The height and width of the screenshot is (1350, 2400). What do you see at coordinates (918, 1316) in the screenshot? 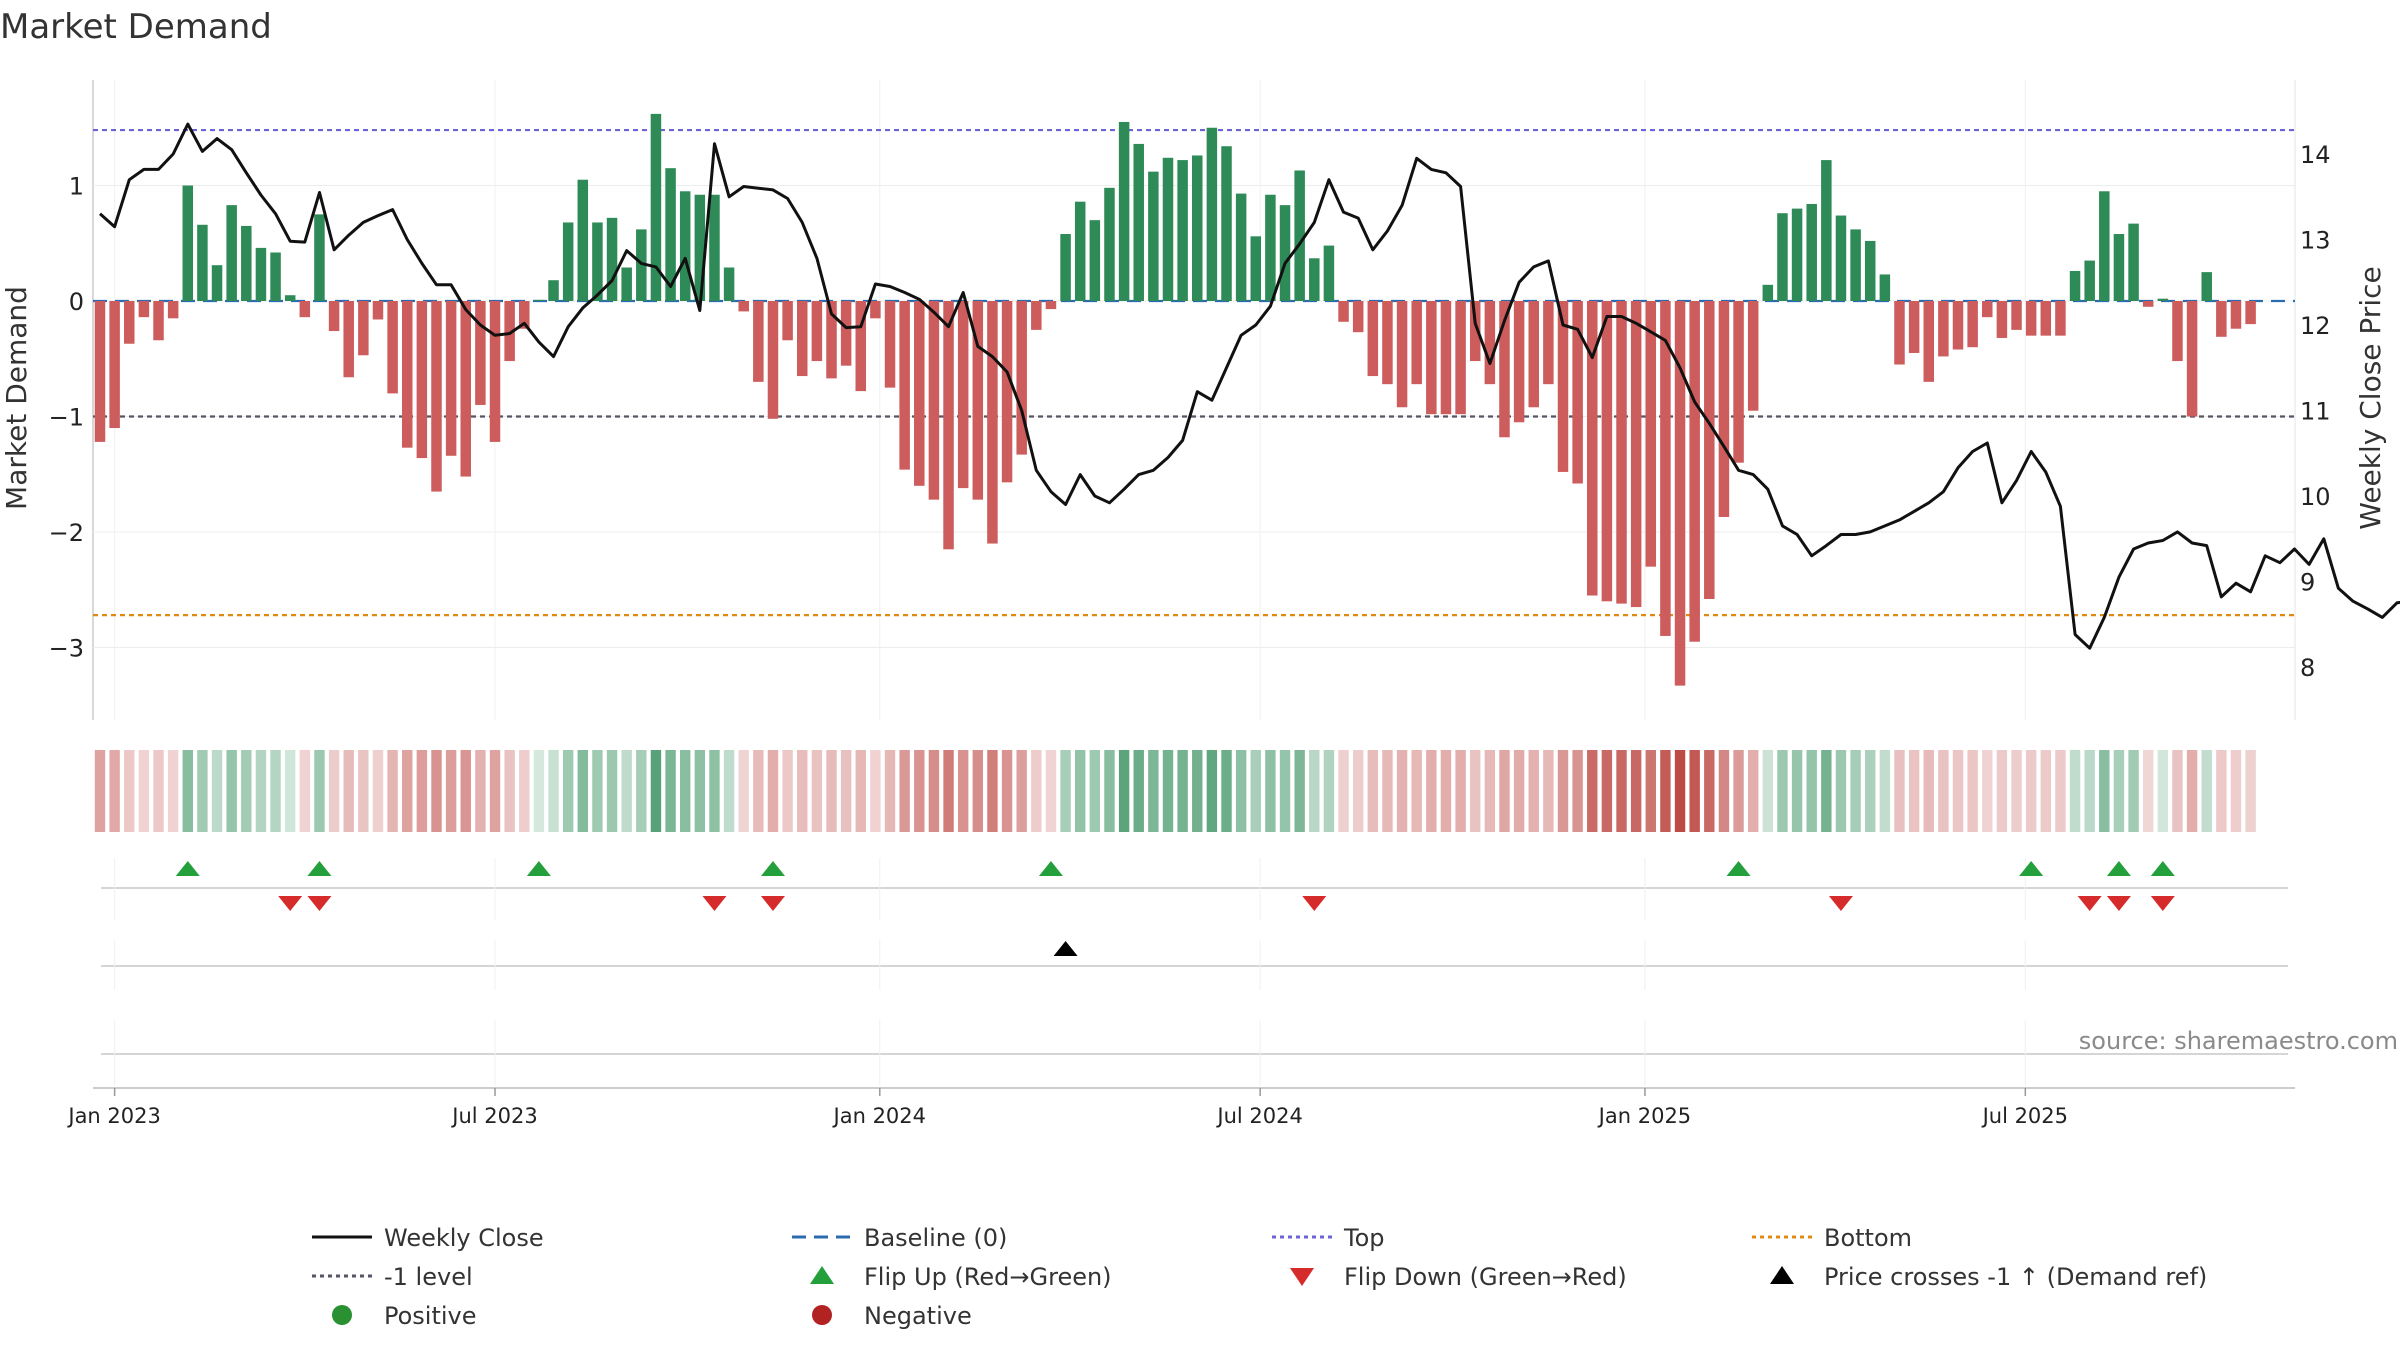
I see `legend-label: Negative` at bounding box center [918, 1316].